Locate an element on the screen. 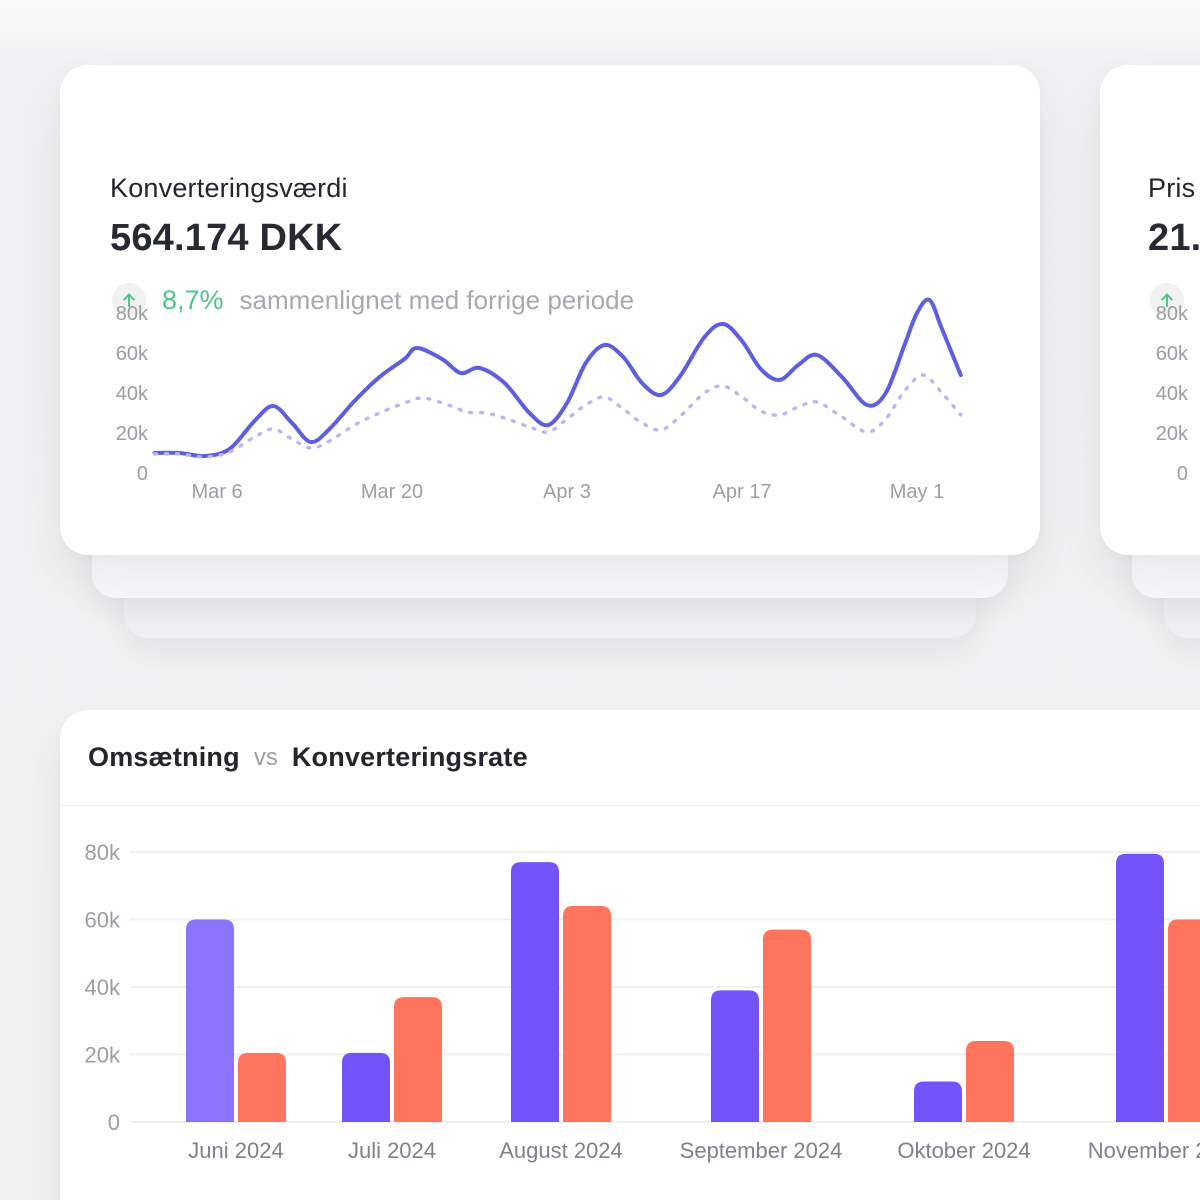 The height and width of the screenshot is (1200, 1200). kpi-value: 21. is located at coordinates (1174, 238).